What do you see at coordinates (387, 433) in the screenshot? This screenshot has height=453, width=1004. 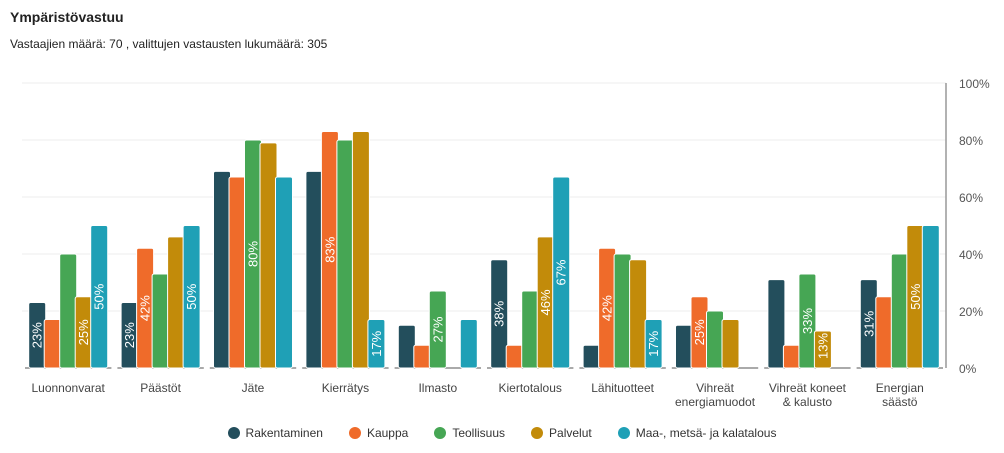 I see `legend-label: Kauppa` at bounding box center [387, 433].